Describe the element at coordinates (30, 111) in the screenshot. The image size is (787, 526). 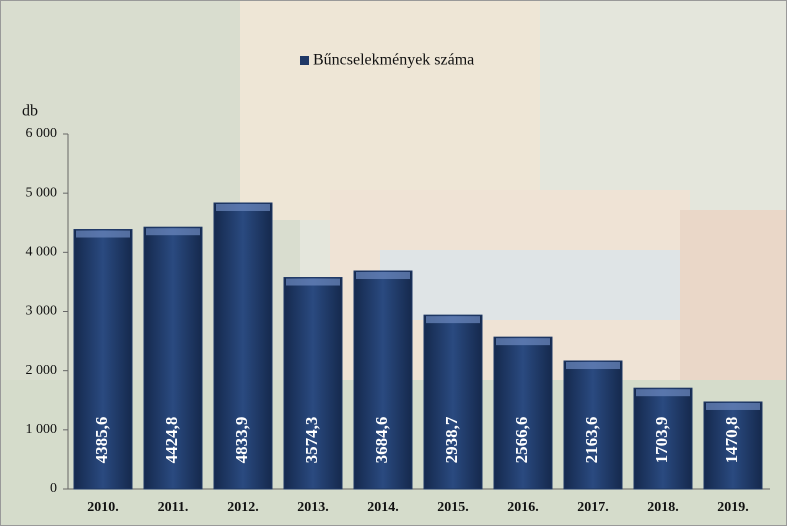
I see `y-axis-label: db` at that location.